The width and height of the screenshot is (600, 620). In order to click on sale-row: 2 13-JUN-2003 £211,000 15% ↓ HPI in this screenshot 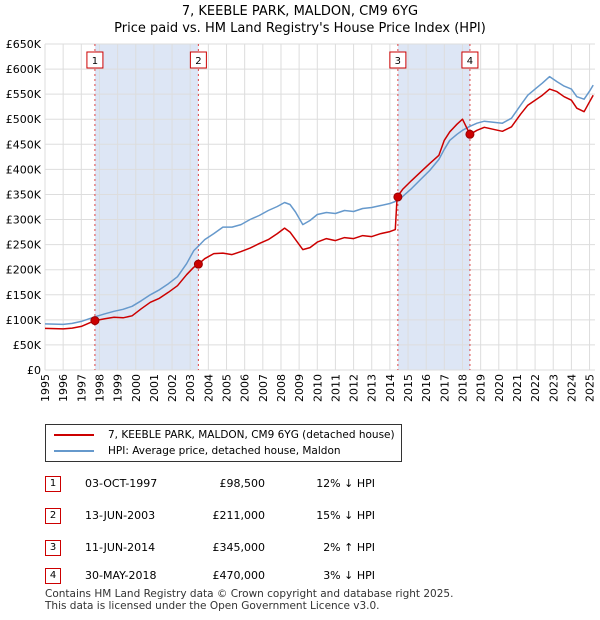, I will do `click(300, 516)`.